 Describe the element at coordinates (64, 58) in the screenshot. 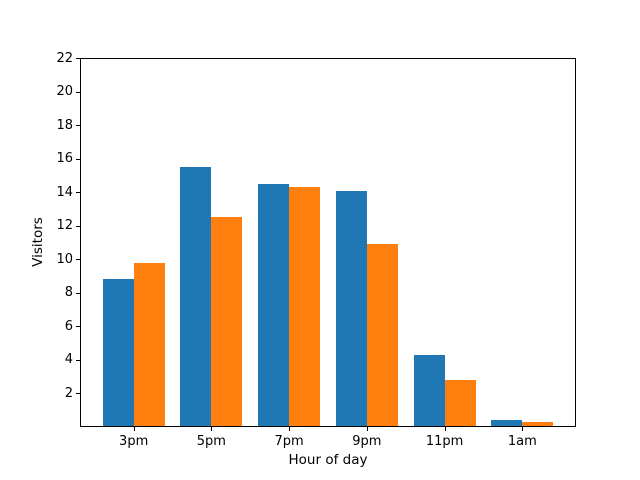

I see `y-tick-label: 22` at that location.